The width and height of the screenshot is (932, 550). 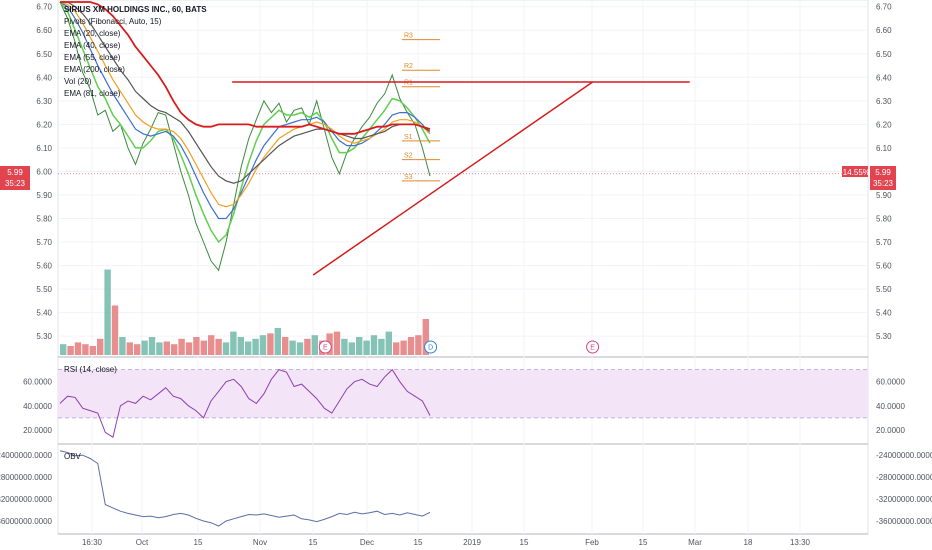 I want to click on price-tick-label: 5.80, so click(x=884, y=219).